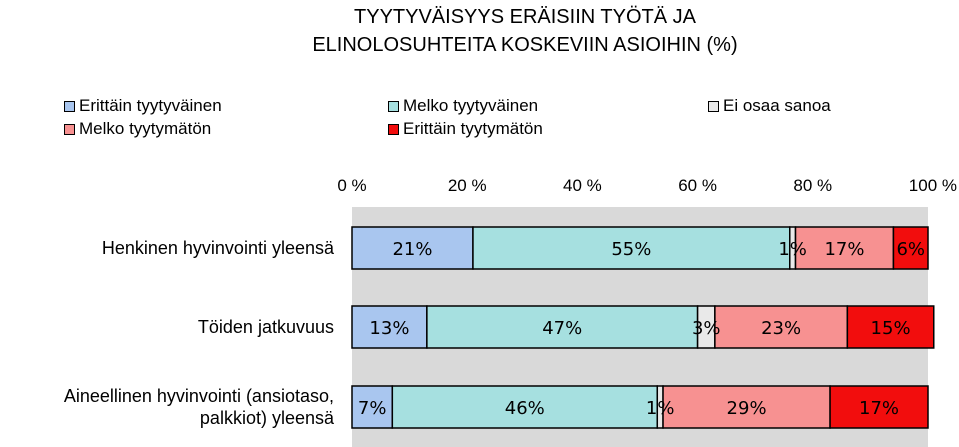 This screenshot has width=959, height=447. I want to click on chart-title-line-2: ELINOLOSUHTEITA KOSKEVIIN ASIOIHIN (%), so click(525, 45).